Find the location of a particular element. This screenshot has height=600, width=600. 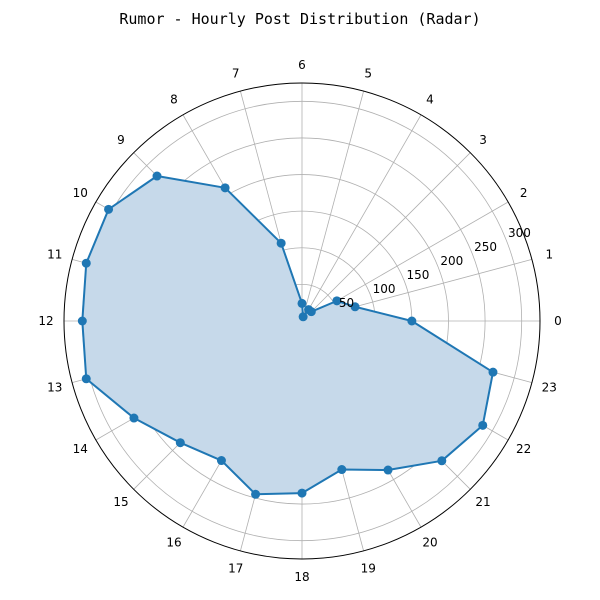

angle-tick-label: 8 is located at coordinates (174, 99).